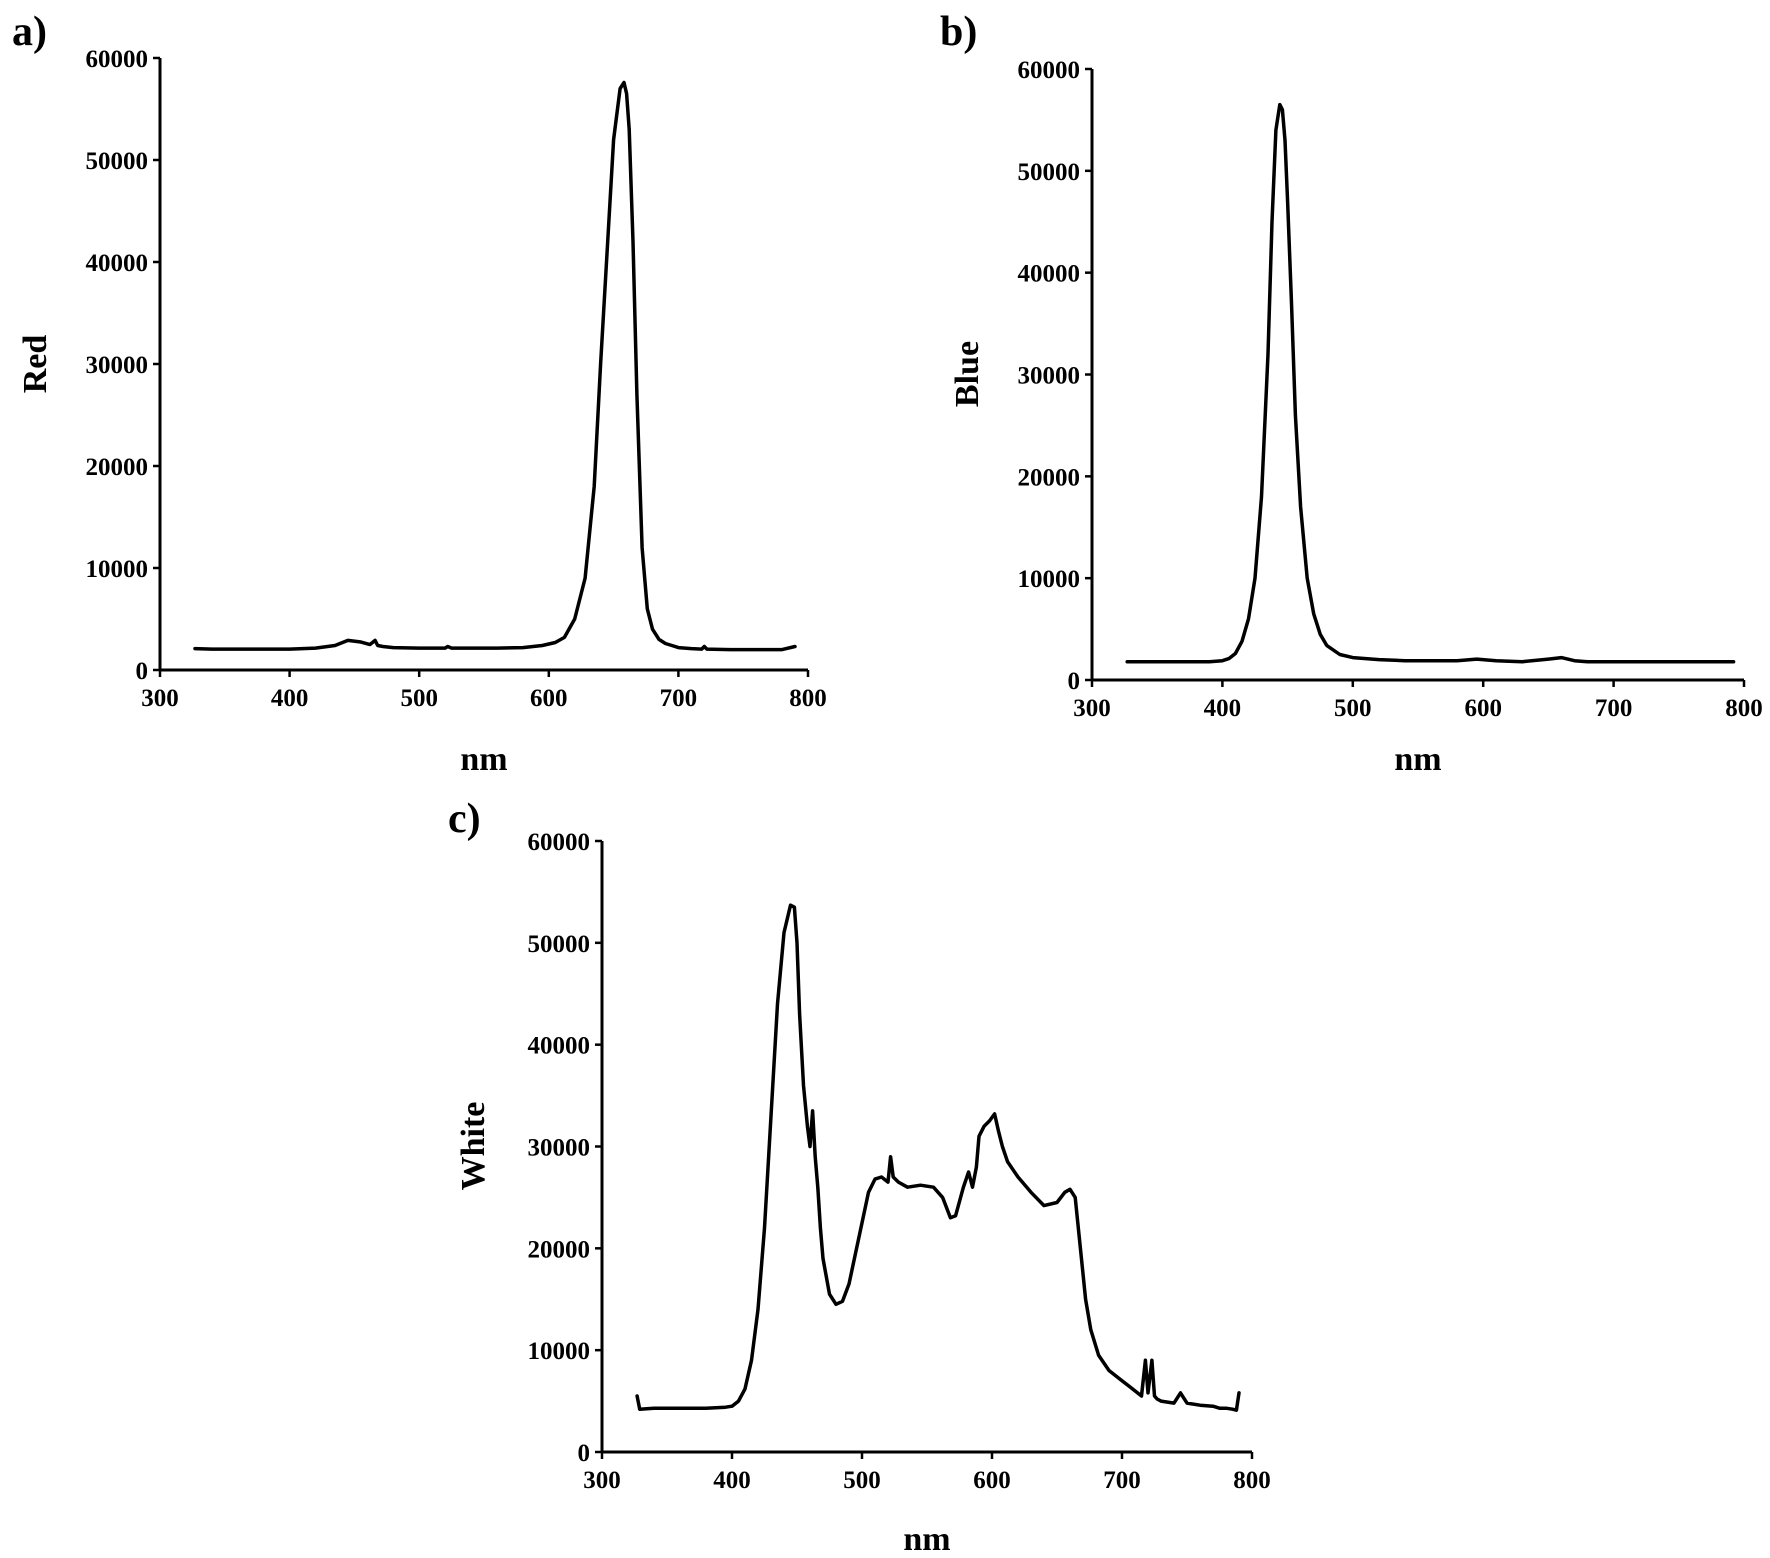  I want to click on panel-a-xtick-label: 300, so click(160, 698).